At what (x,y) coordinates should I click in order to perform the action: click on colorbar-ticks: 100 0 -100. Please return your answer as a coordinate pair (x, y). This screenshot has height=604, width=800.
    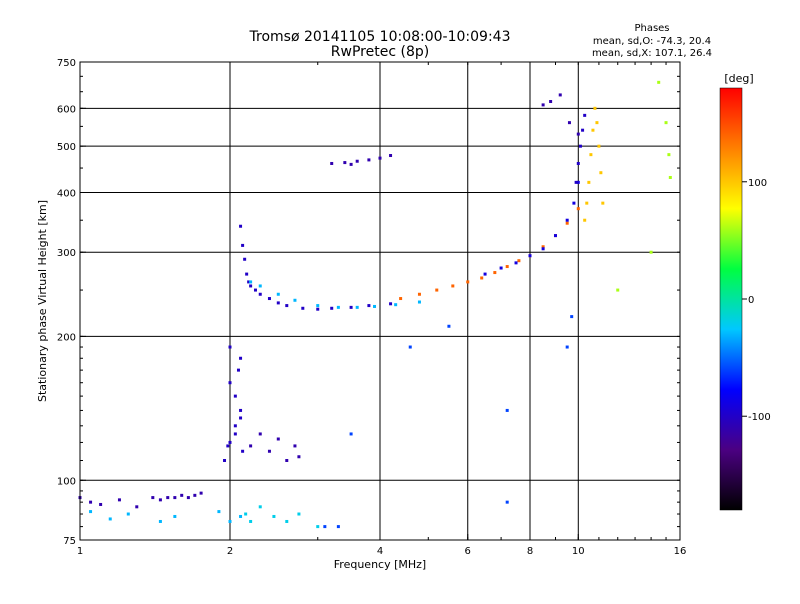
    Looking at the image, I should click on (756, 300).